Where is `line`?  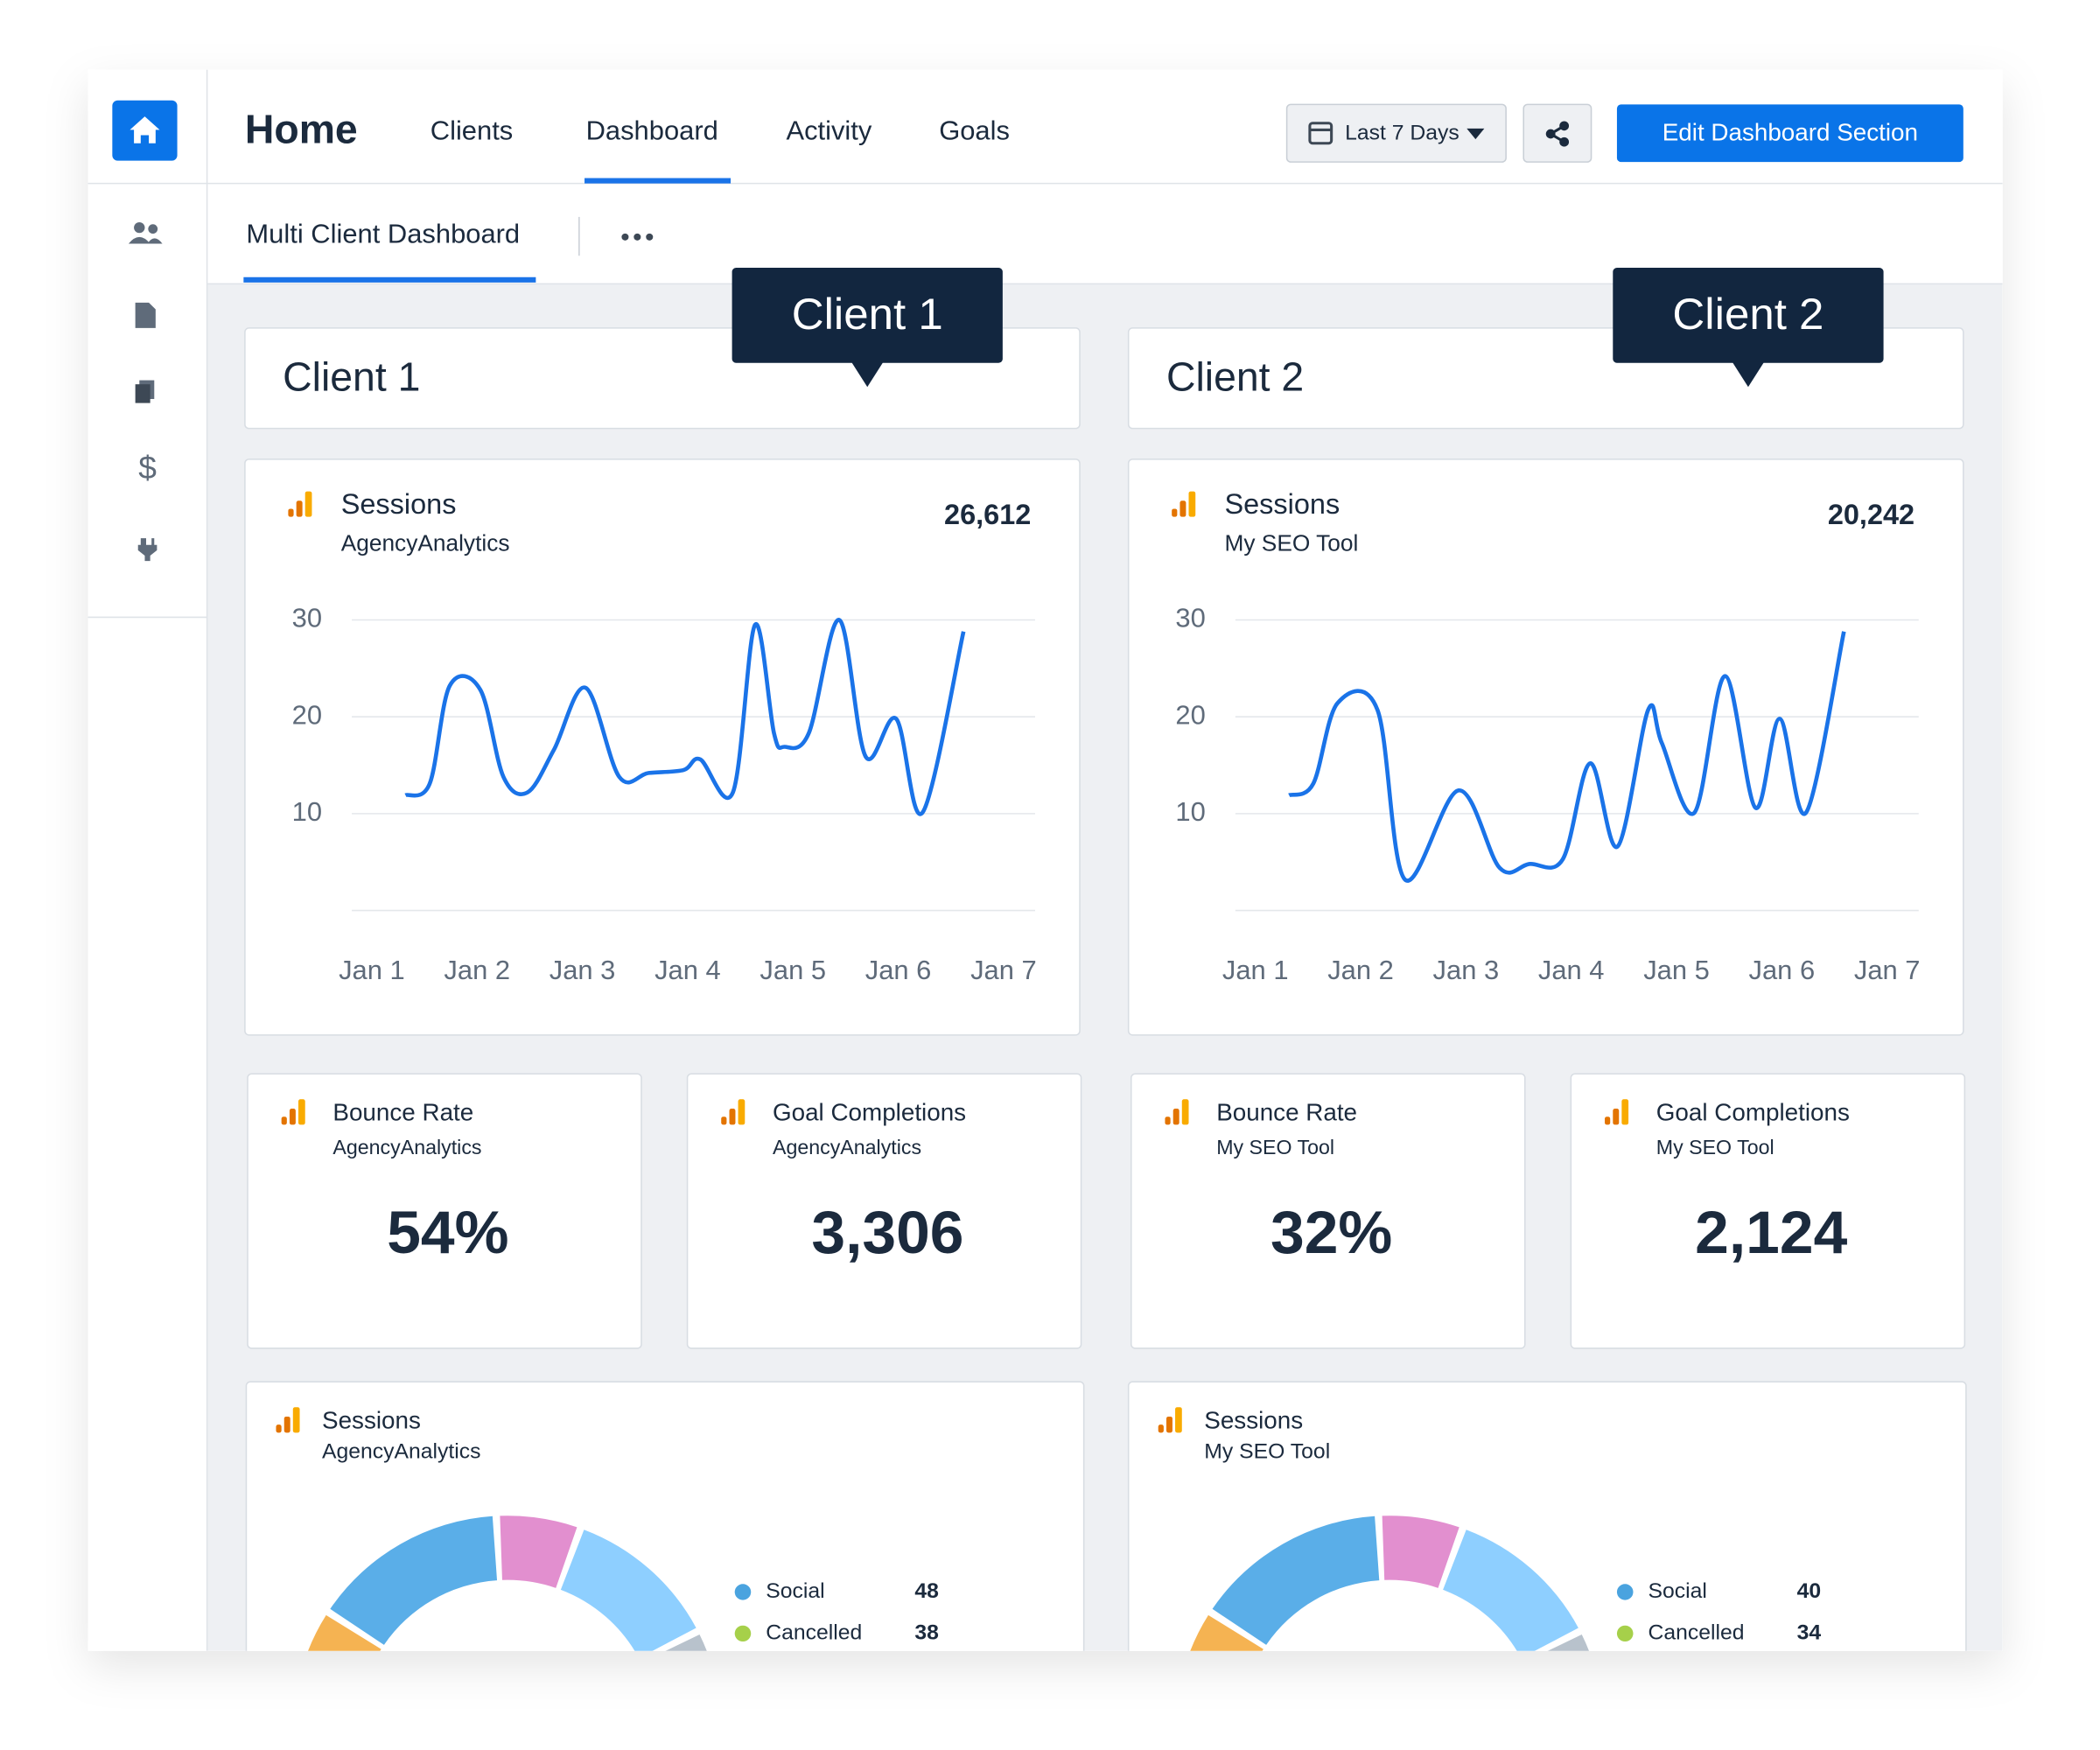
line is located at coordinates (685, 717).